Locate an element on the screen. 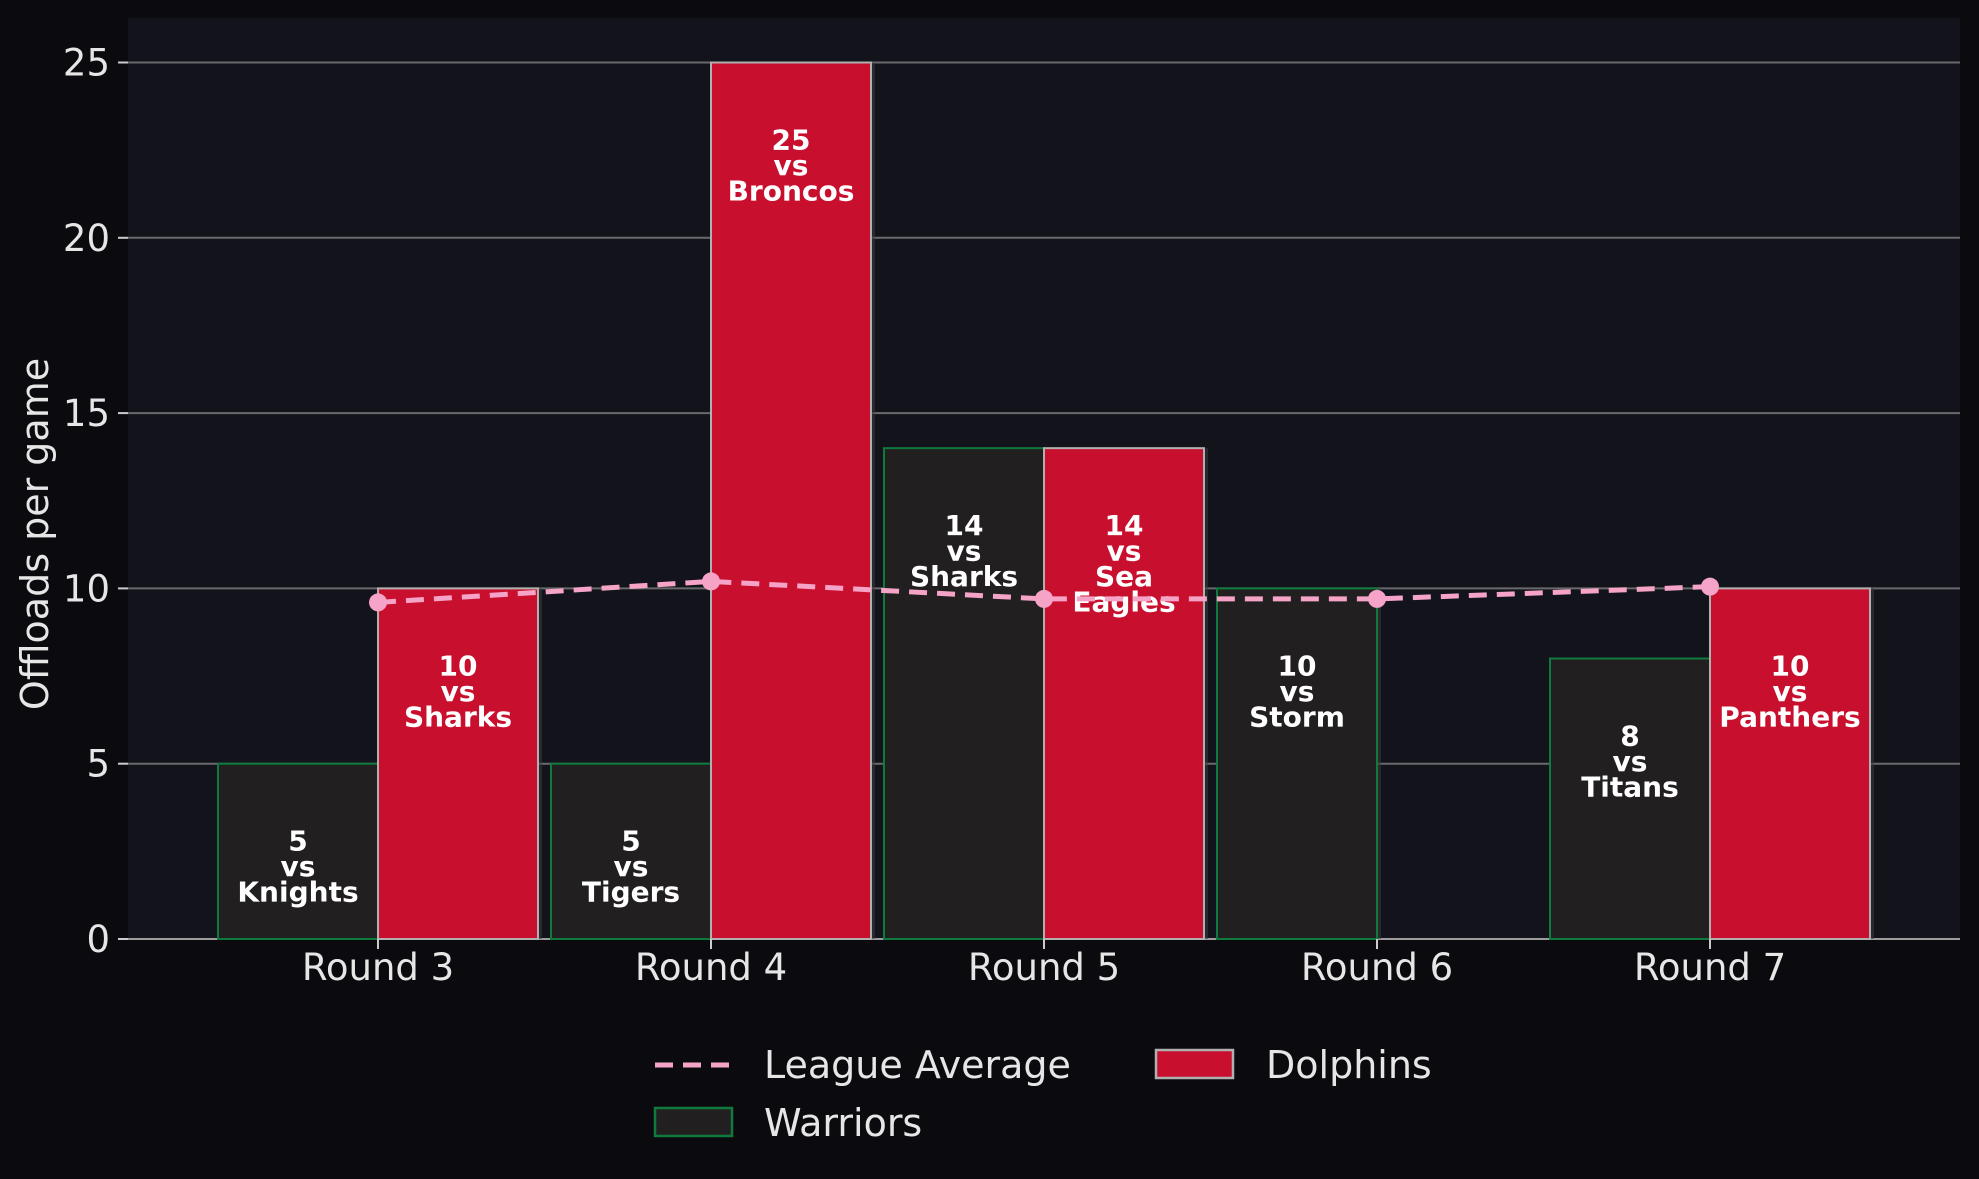  bar-value-label: 8 vs Titans is located at coordinates (1630, 762).